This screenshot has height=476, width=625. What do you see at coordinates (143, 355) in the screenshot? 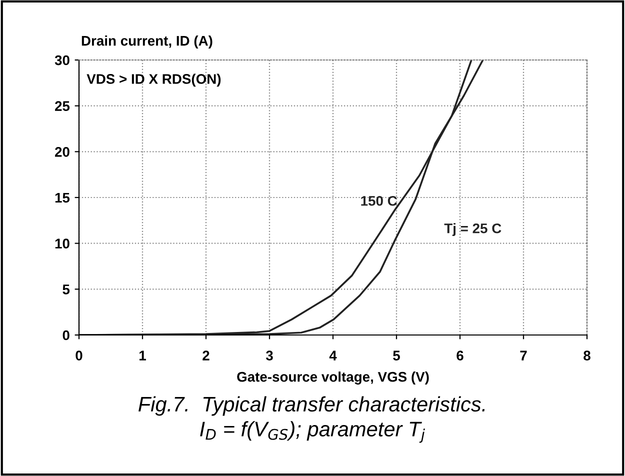
I see `x-tick-label: 1` at bounding box center [143, 355].